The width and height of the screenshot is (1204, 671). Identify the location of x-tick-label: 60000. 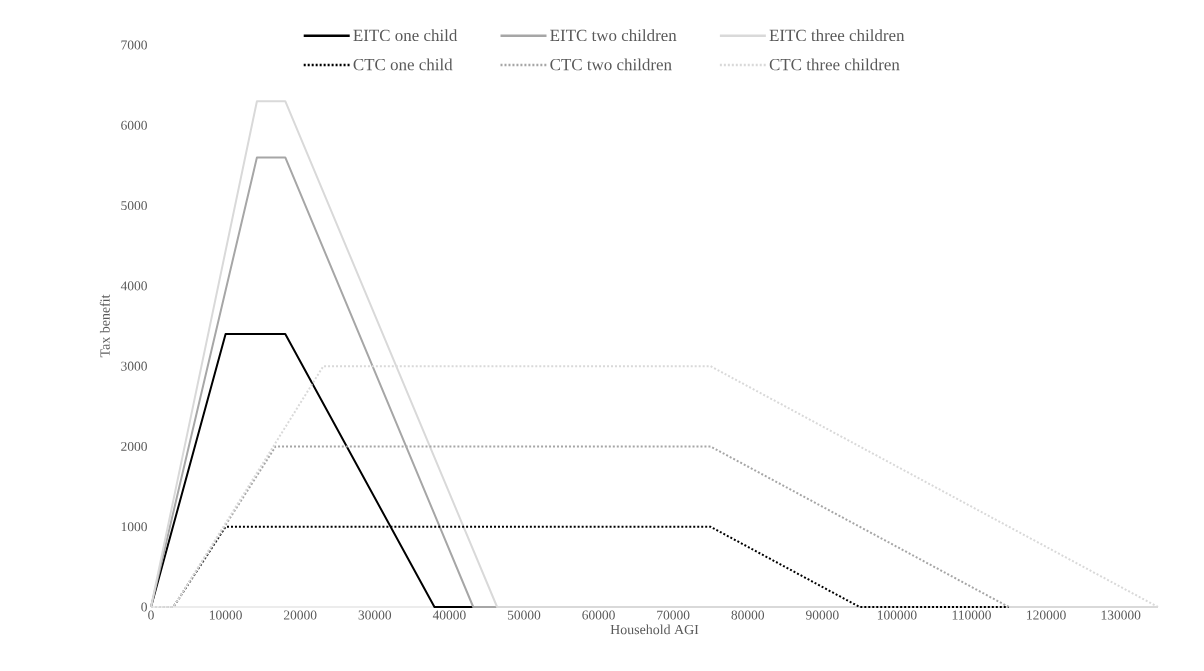
(598, 615).